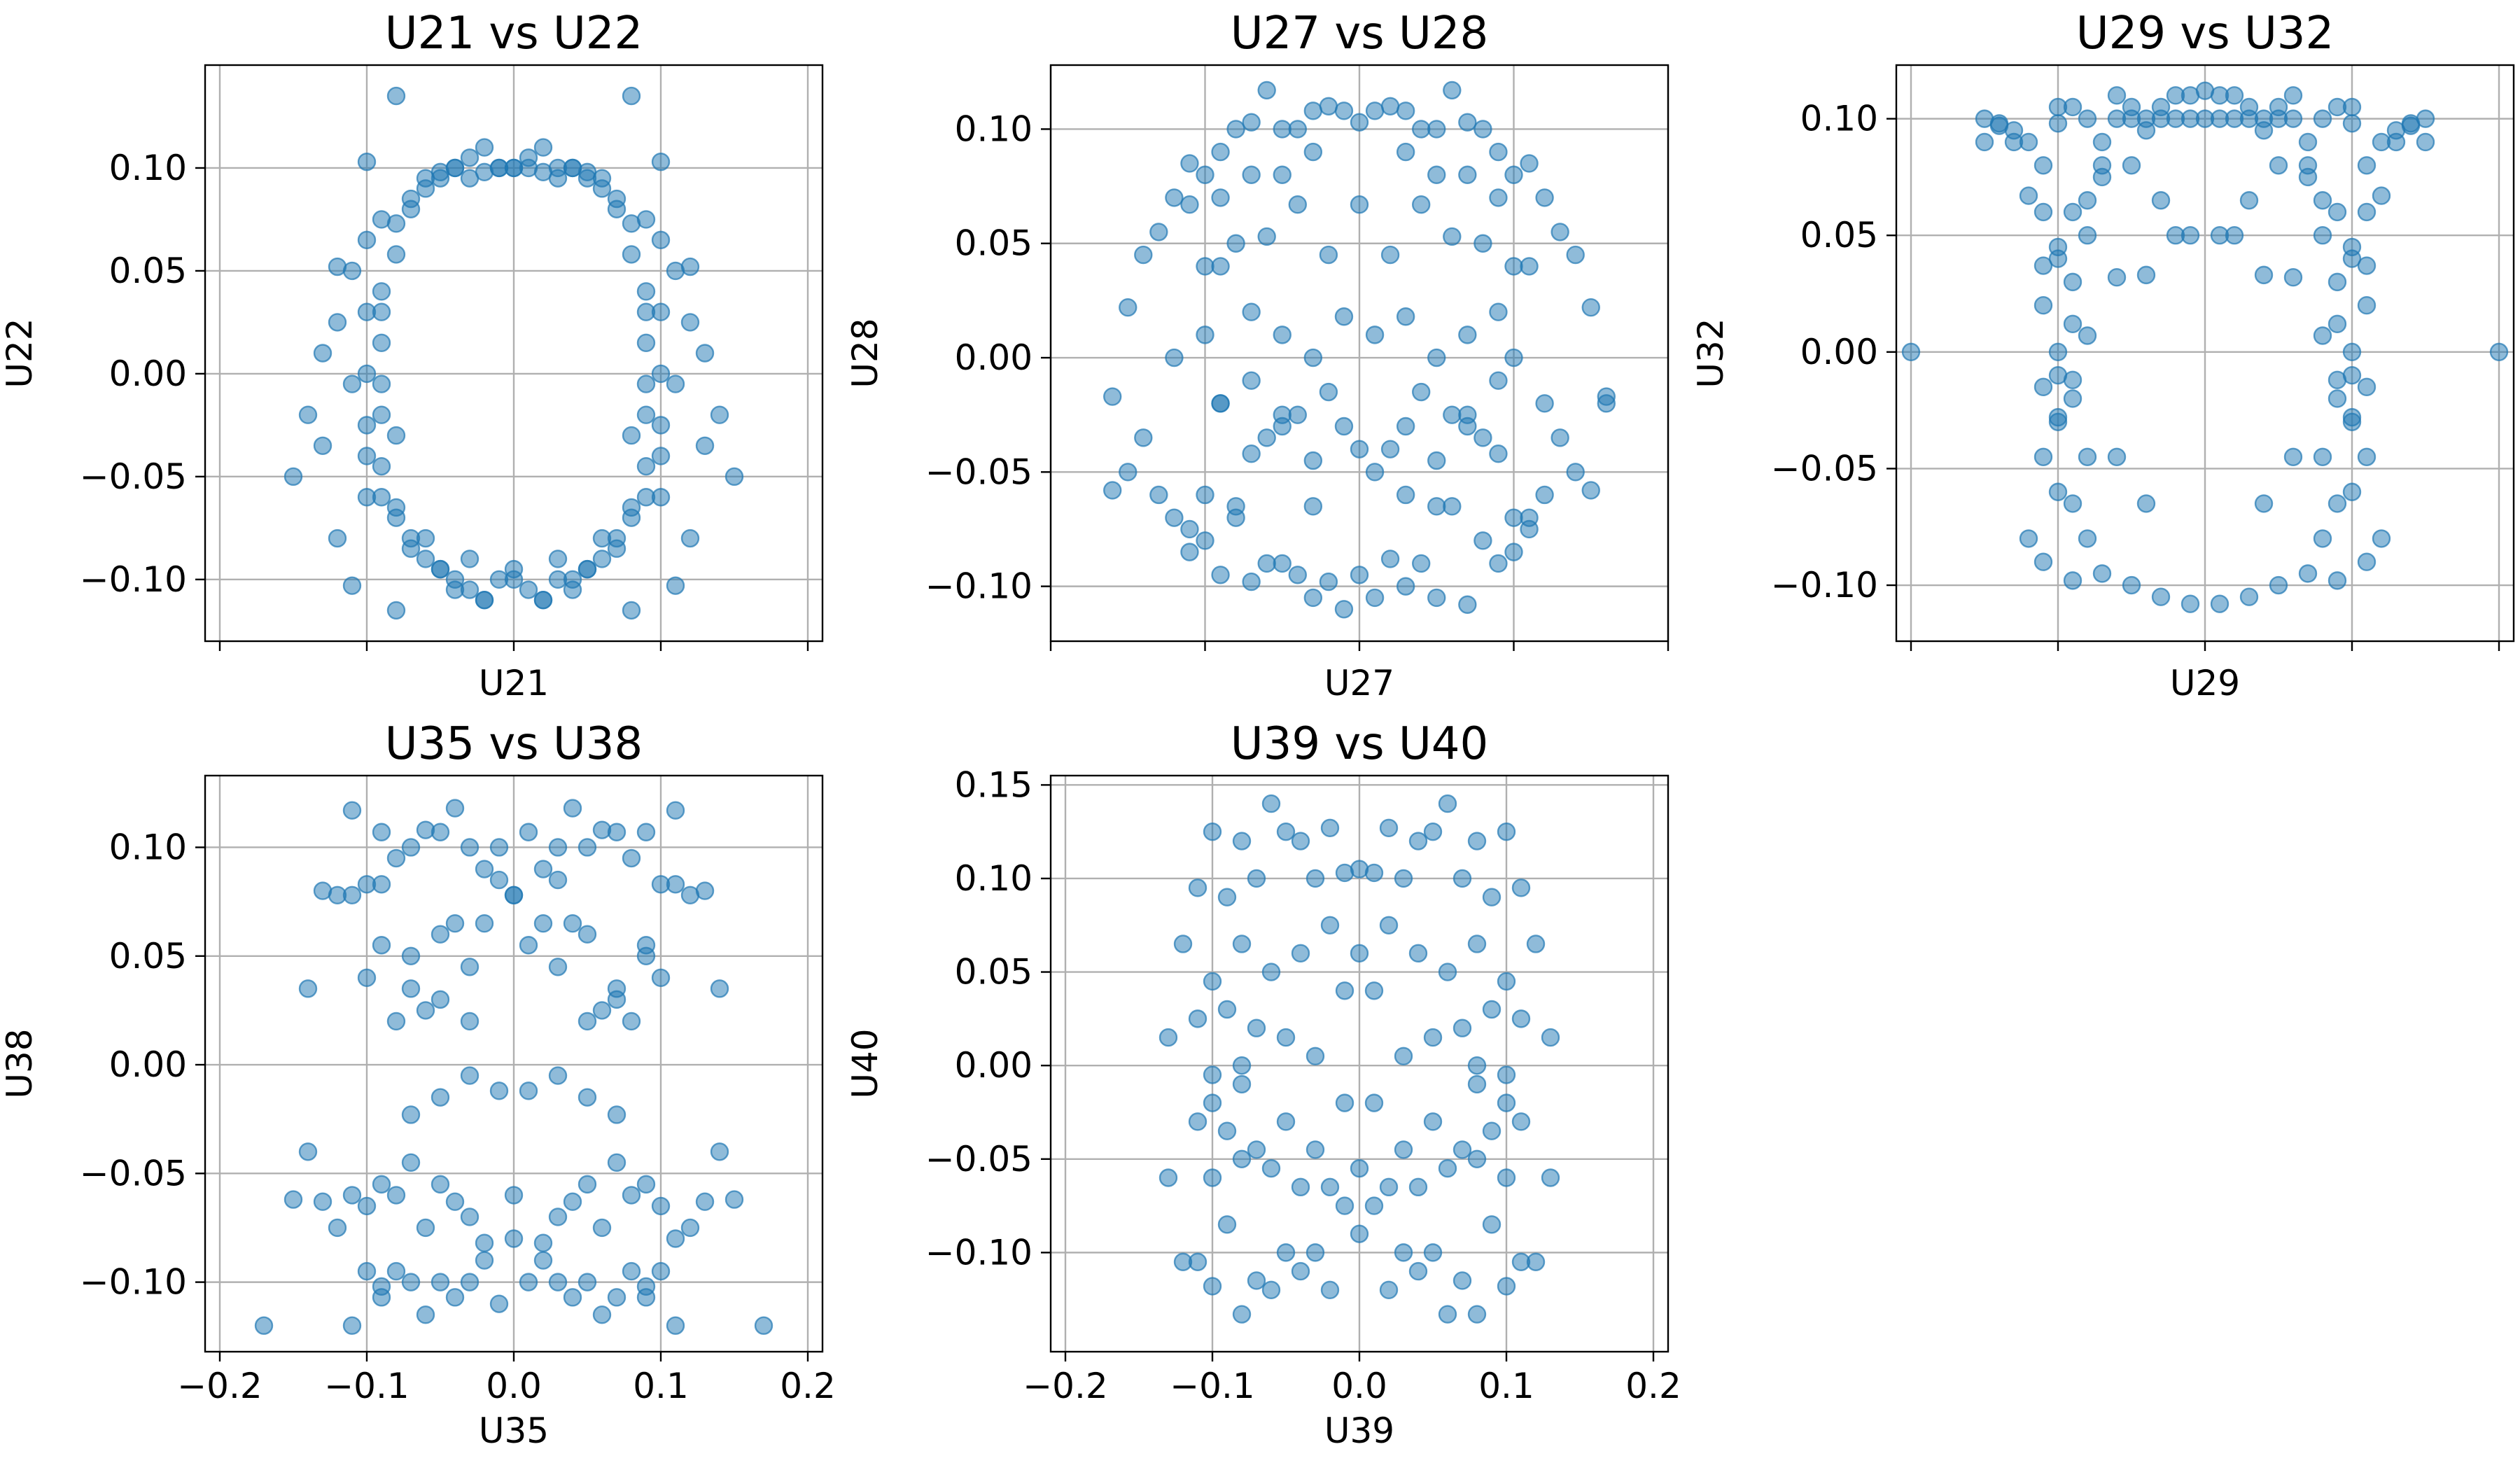 The image size is (2520, 1470). I want to click on x-tick-label: 0.0, so click(1359, 1386).